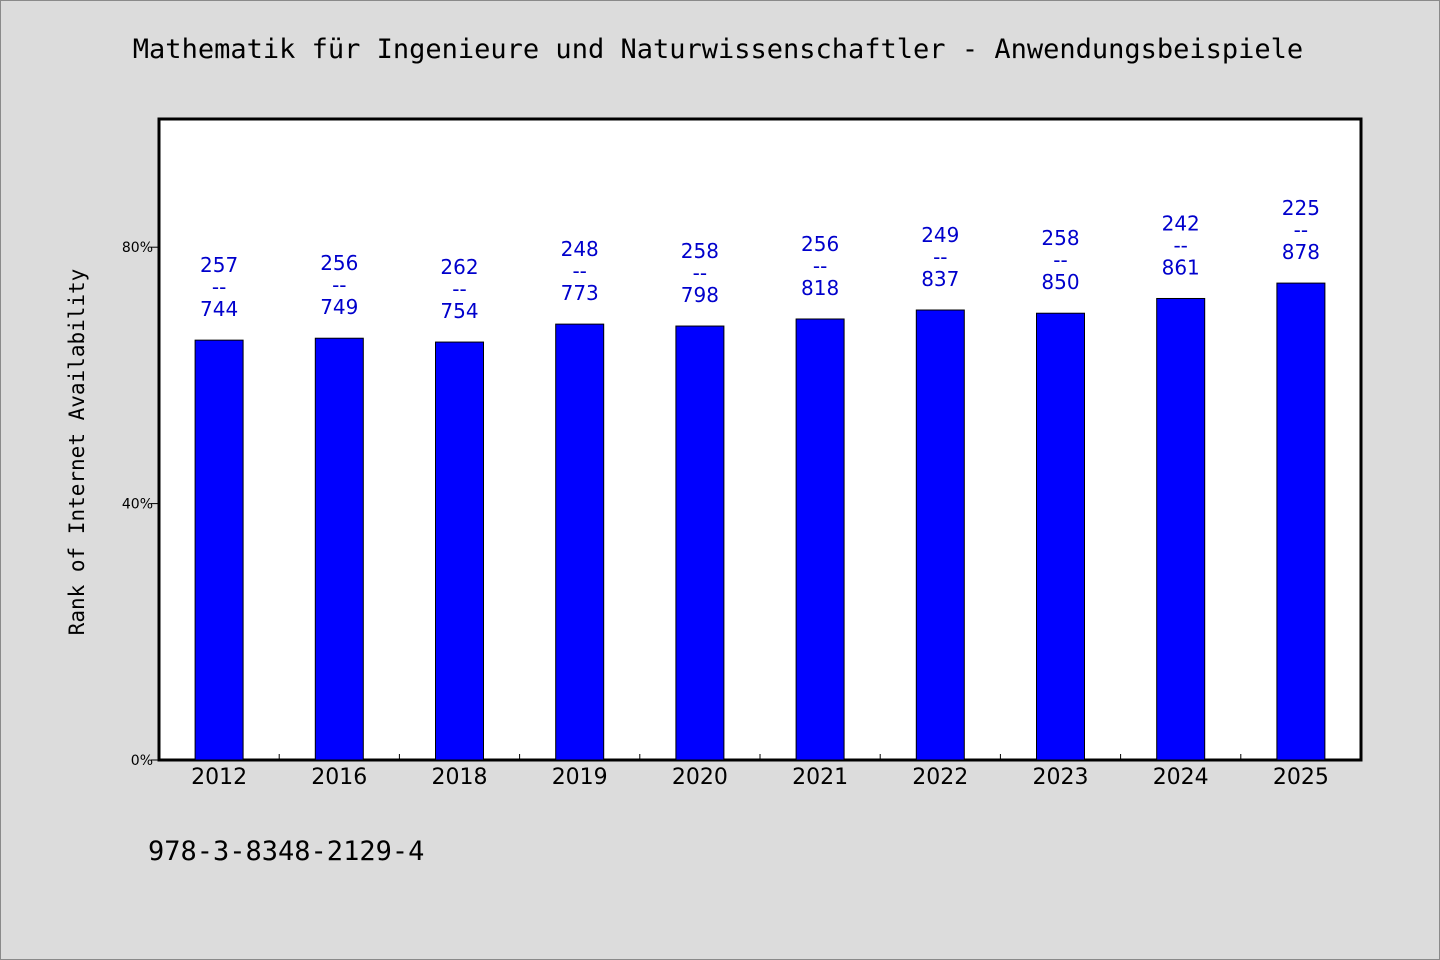  What do you see at coordinates (219, 777) in the screenshot?
I see `x-tick-label: 2012` at bounding box center [219, 777].